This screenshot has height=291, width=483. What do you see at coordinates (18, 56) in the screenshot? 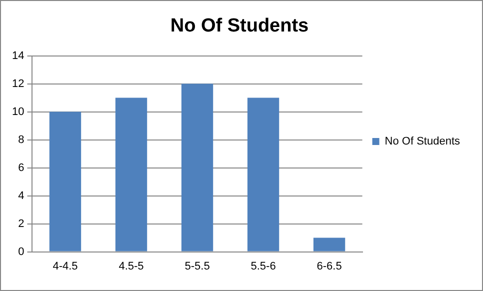
I see `y-tick-label: 14` at bounding box center [18, 56].